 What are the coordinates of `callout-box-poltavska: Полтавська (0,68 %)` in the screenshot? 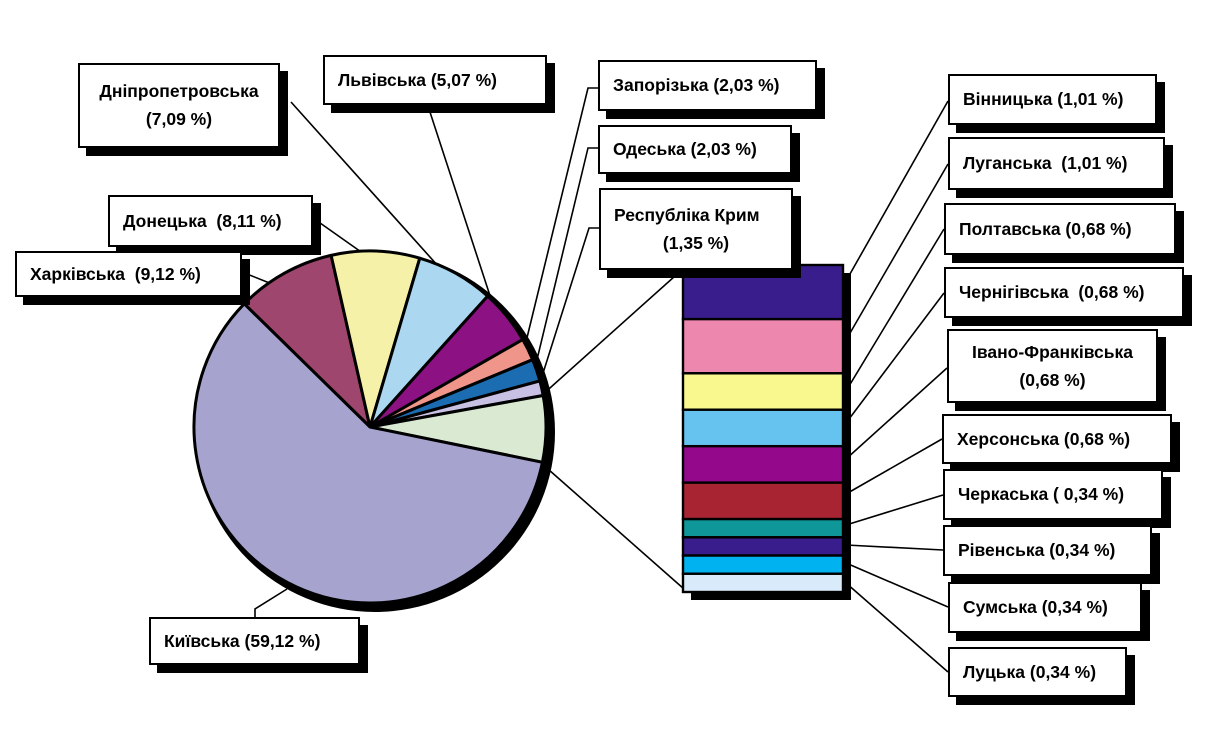 It's located at (1060, 229).